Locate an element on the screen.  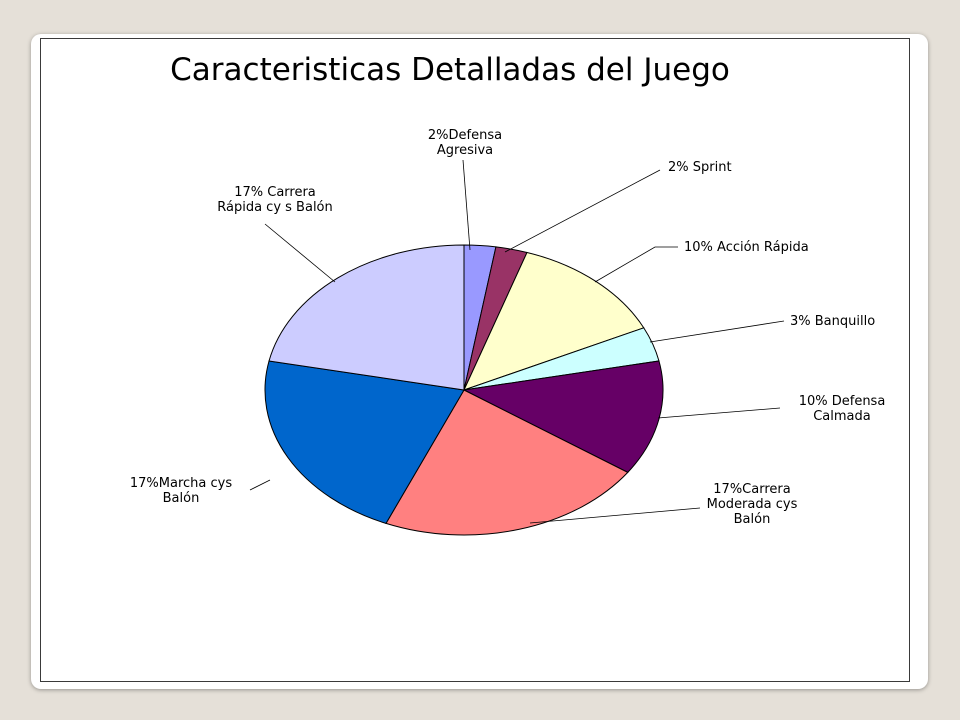
slice-label: 10% Defensa Calmada is located at coordinates (842, 409).